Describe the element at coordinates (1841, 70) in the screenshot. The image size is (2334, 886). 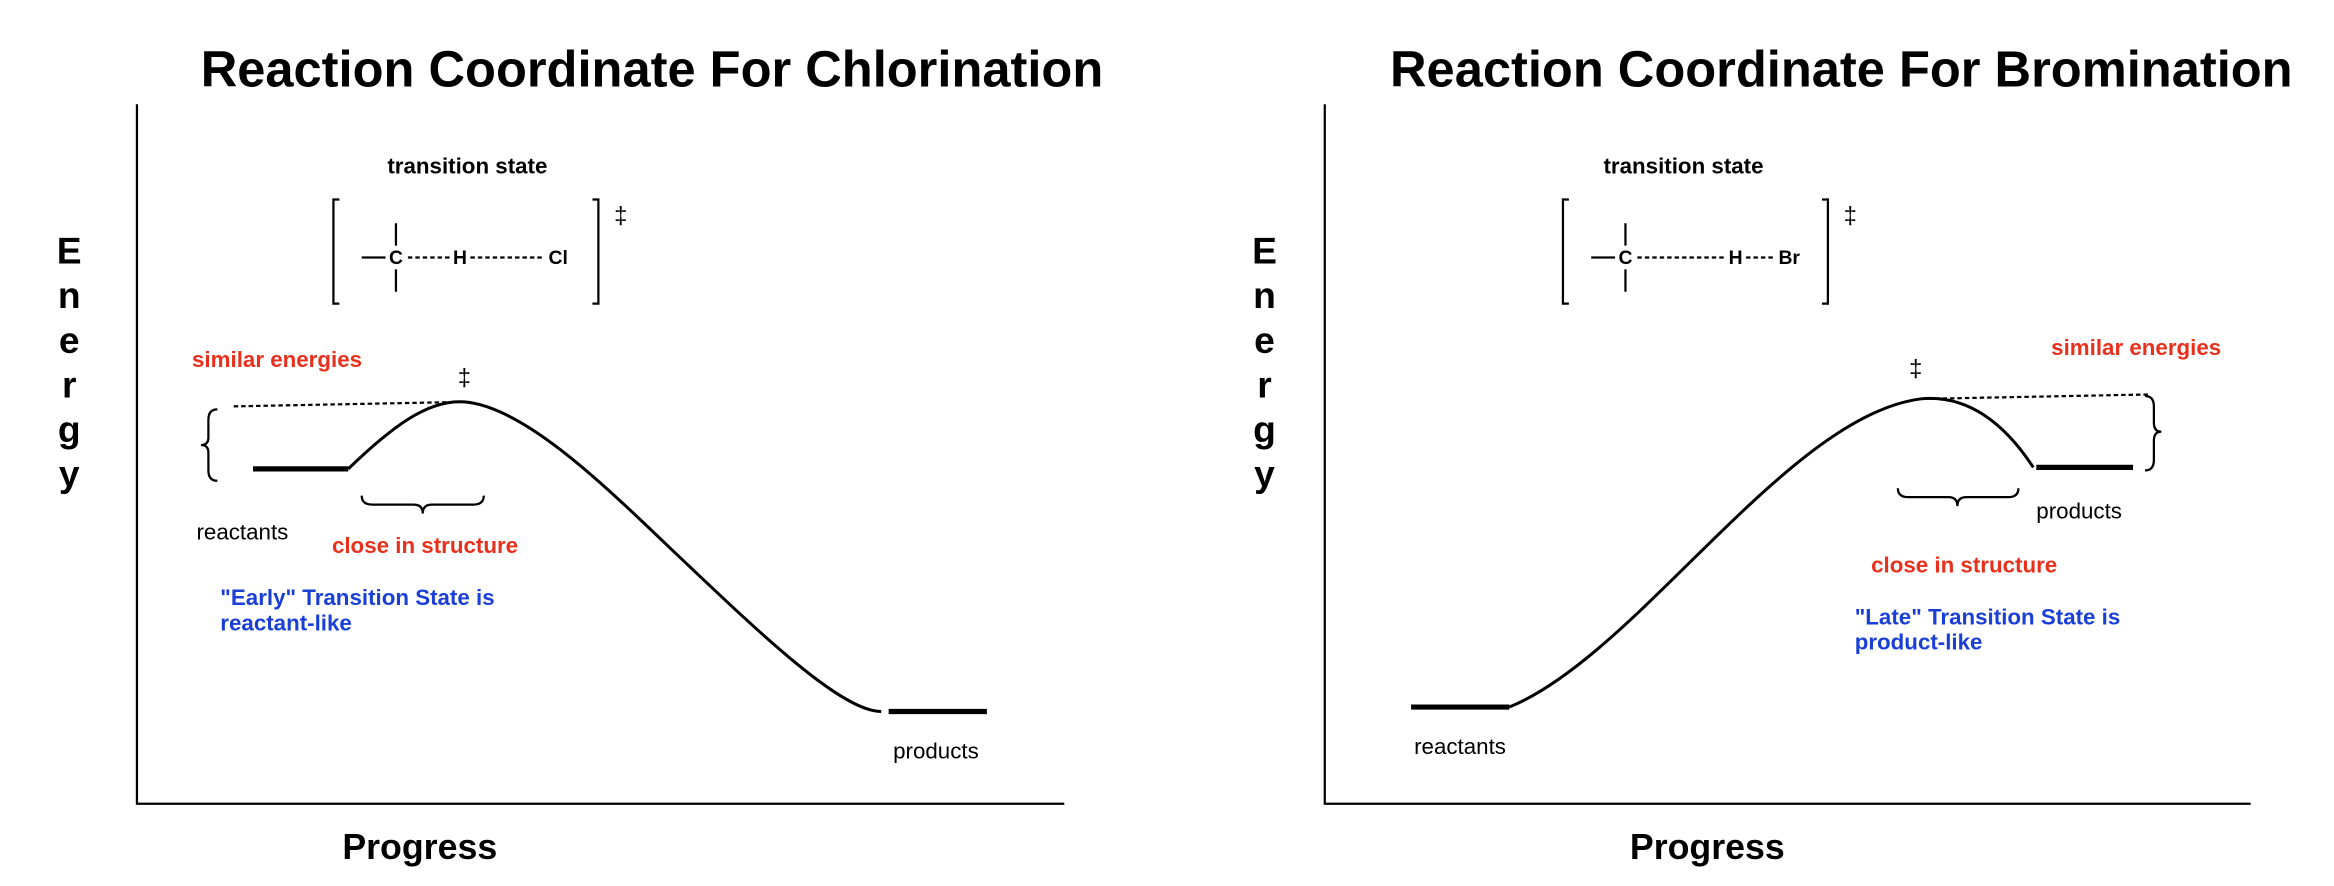
I see `panel-title: Reaction Coordinate For Bromination` at that location.